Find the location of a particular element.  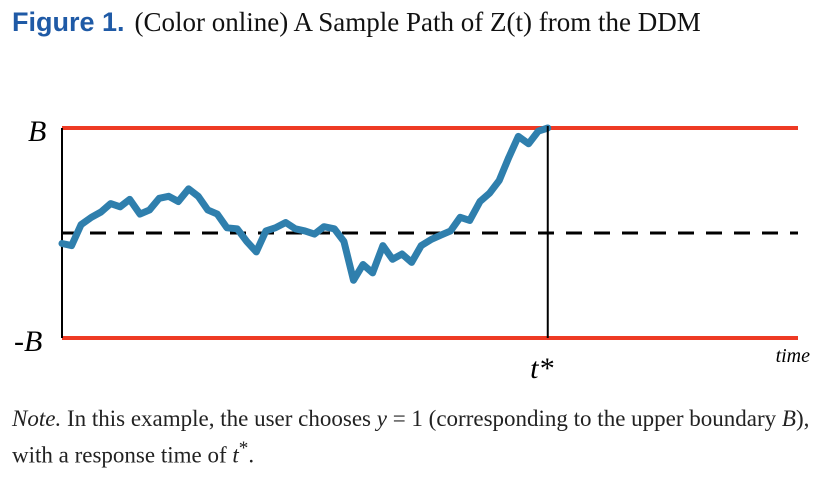

lower-boundary-label: -B is located at coordinates (28, 341).